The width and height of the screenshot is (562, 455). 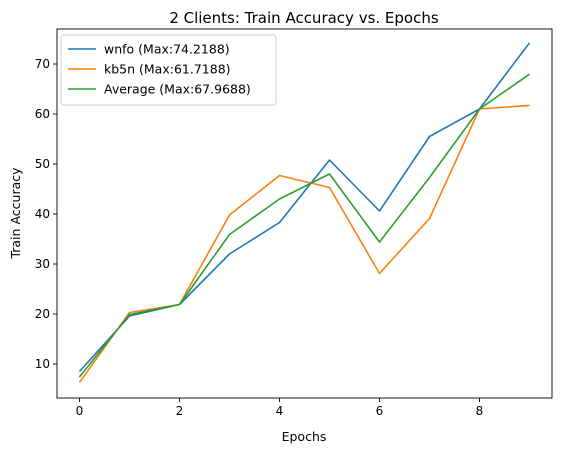 I want to click on legend-entry: wnfo (Max:74.2188), so click(x=167, y=49).